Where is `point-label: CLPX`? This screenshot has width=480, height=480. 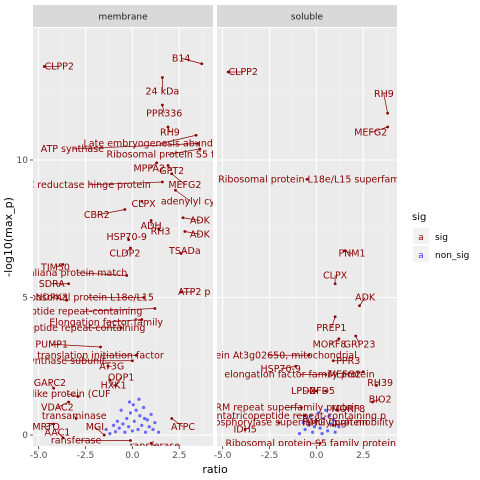 point-label: CLPX is located at coordinates (335, 276).